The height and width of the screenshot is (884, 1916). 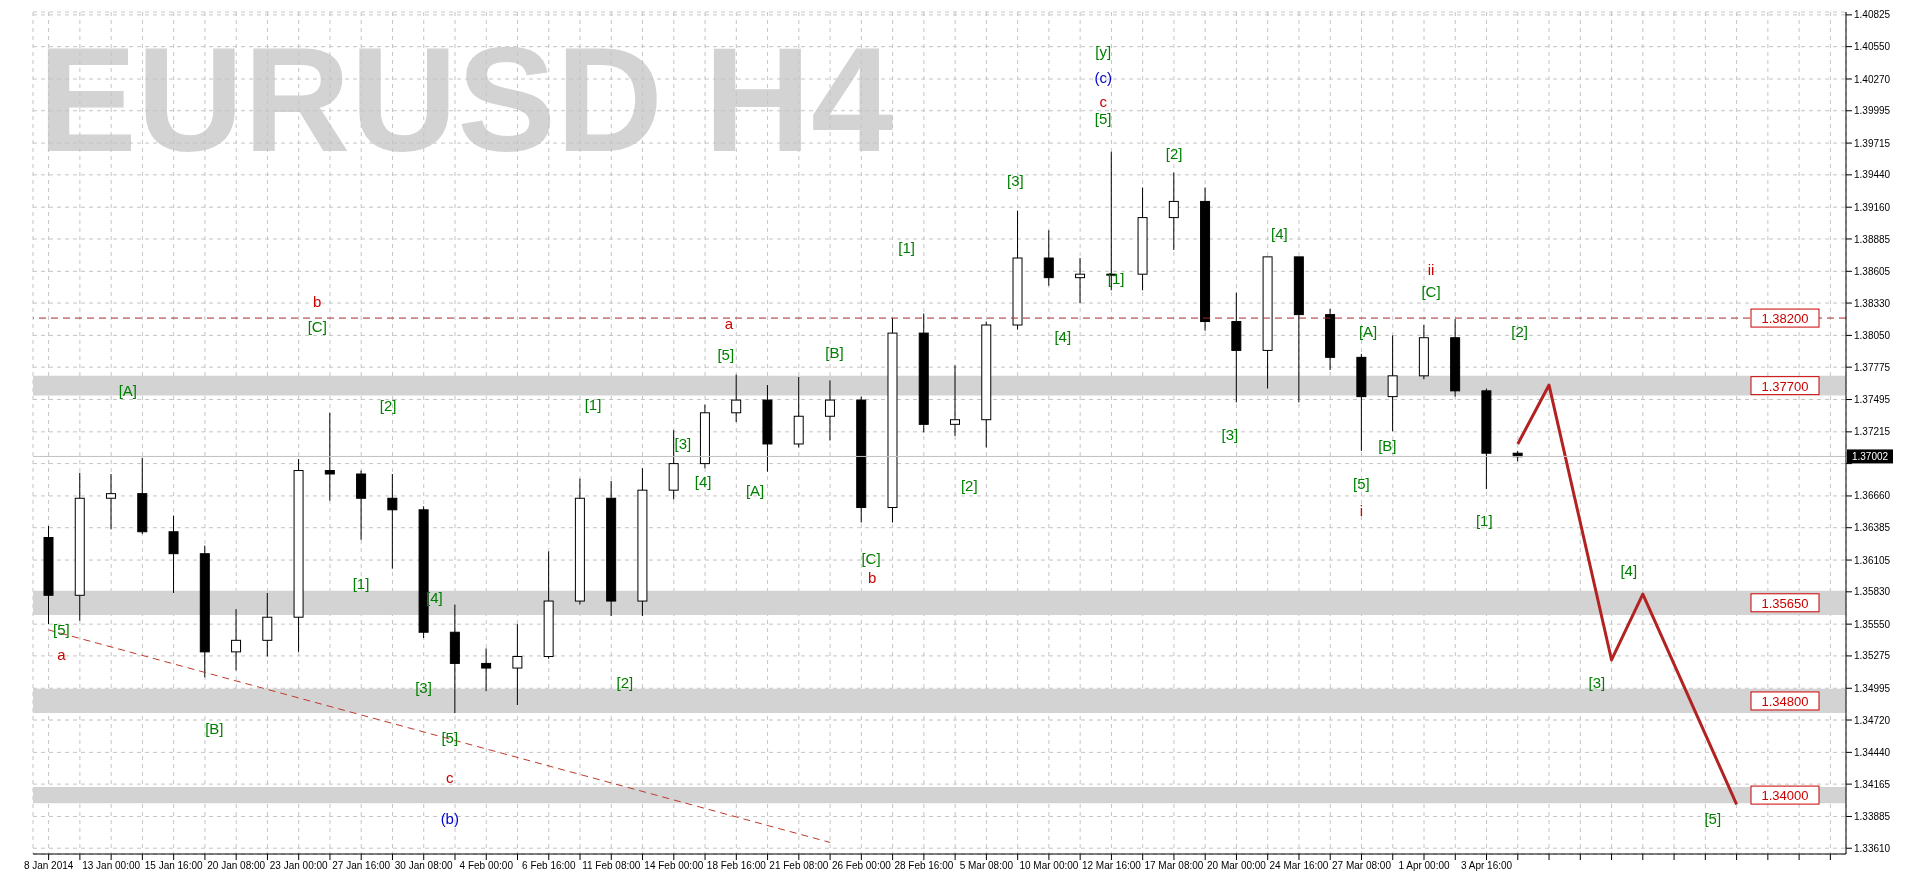 I want to click on y-tick-label: 1.38330, so click(x=1872, y=303).